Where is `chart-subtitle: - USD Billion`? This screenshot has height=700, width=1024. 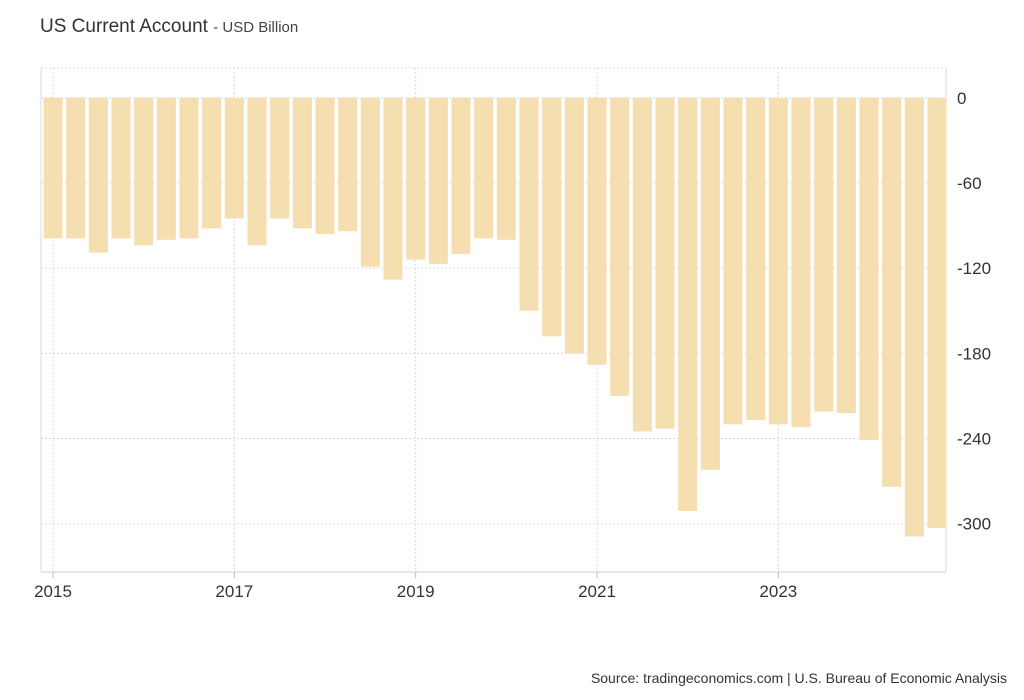
chart-subtitle: - USD Billion is located at coordinates (256, 27).